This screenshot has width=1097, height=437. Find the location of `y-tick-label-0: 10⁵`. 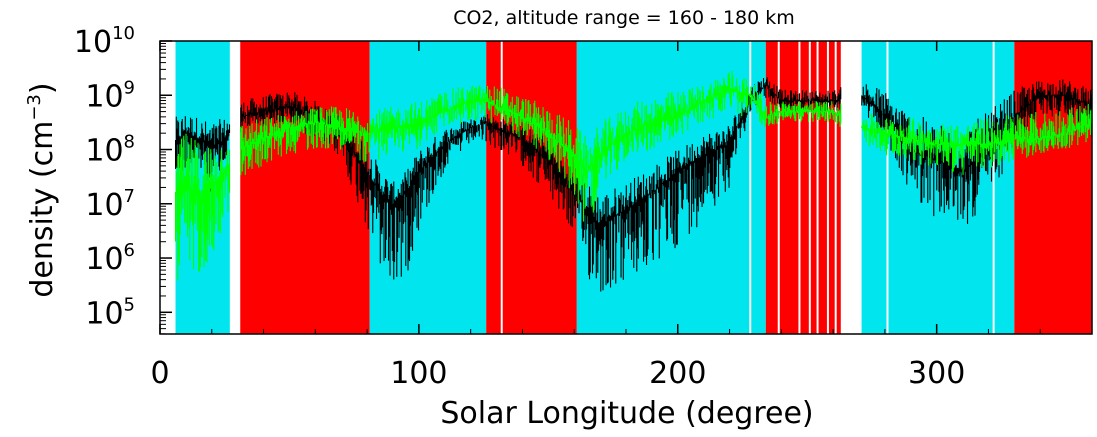

y-tick-label-0: 10⁵ is located at coordinates (110, 312).